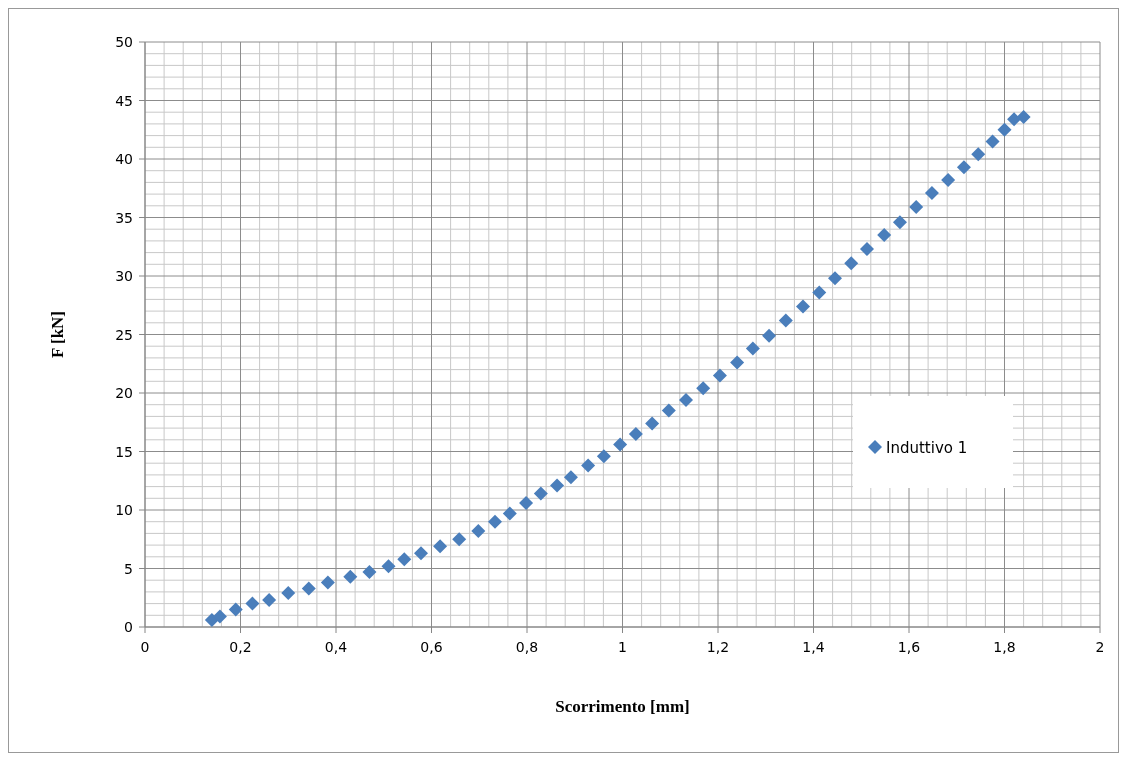  I want to click on x-tick-label: 0,6, so click(431, 647).